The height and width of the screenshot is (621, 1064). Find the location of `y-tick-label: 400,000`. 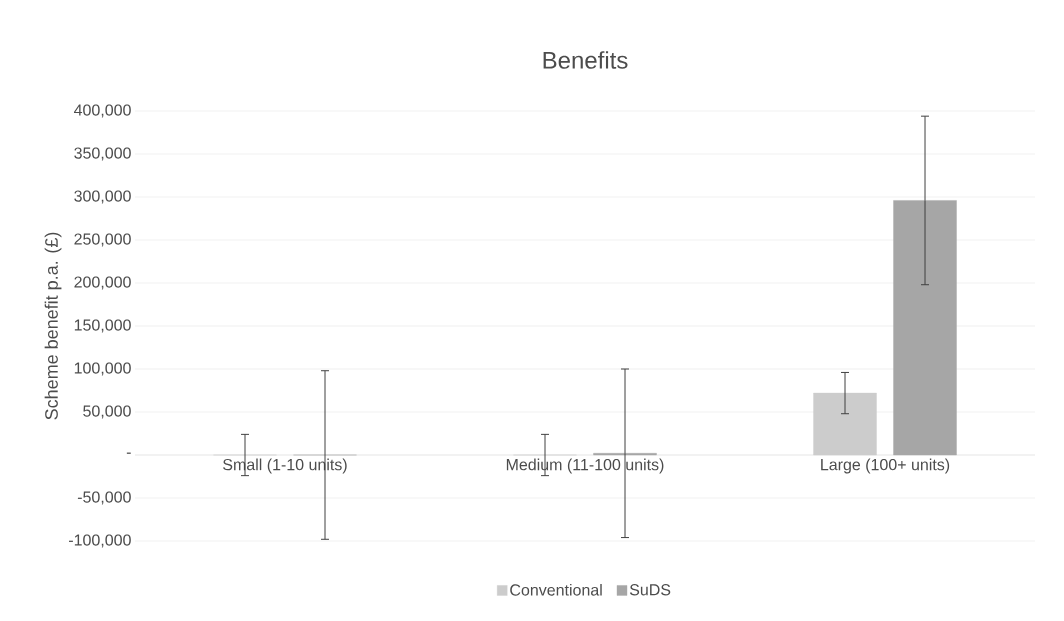

y-tick-label: 400,000 is located at coordinates (102, 111).